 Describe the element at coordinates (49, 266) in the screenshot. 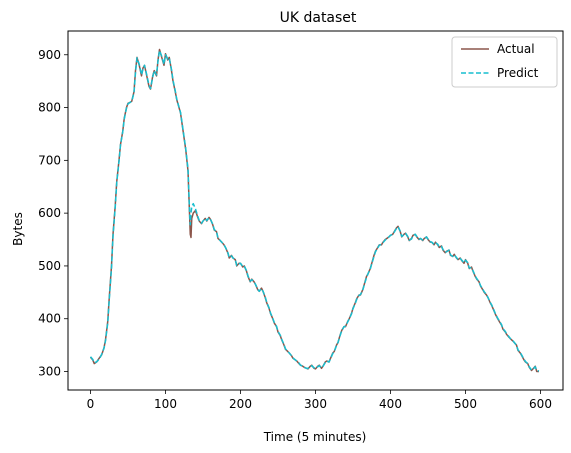

I see `y-tick-label: 500` at that location.